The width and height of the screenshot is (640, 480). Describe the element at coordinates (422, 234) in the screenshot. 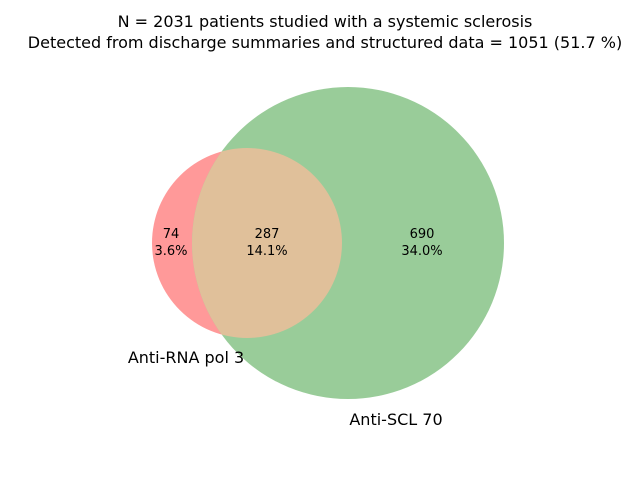

I see `region-count-anti-scl-70-only: 690` at that location.